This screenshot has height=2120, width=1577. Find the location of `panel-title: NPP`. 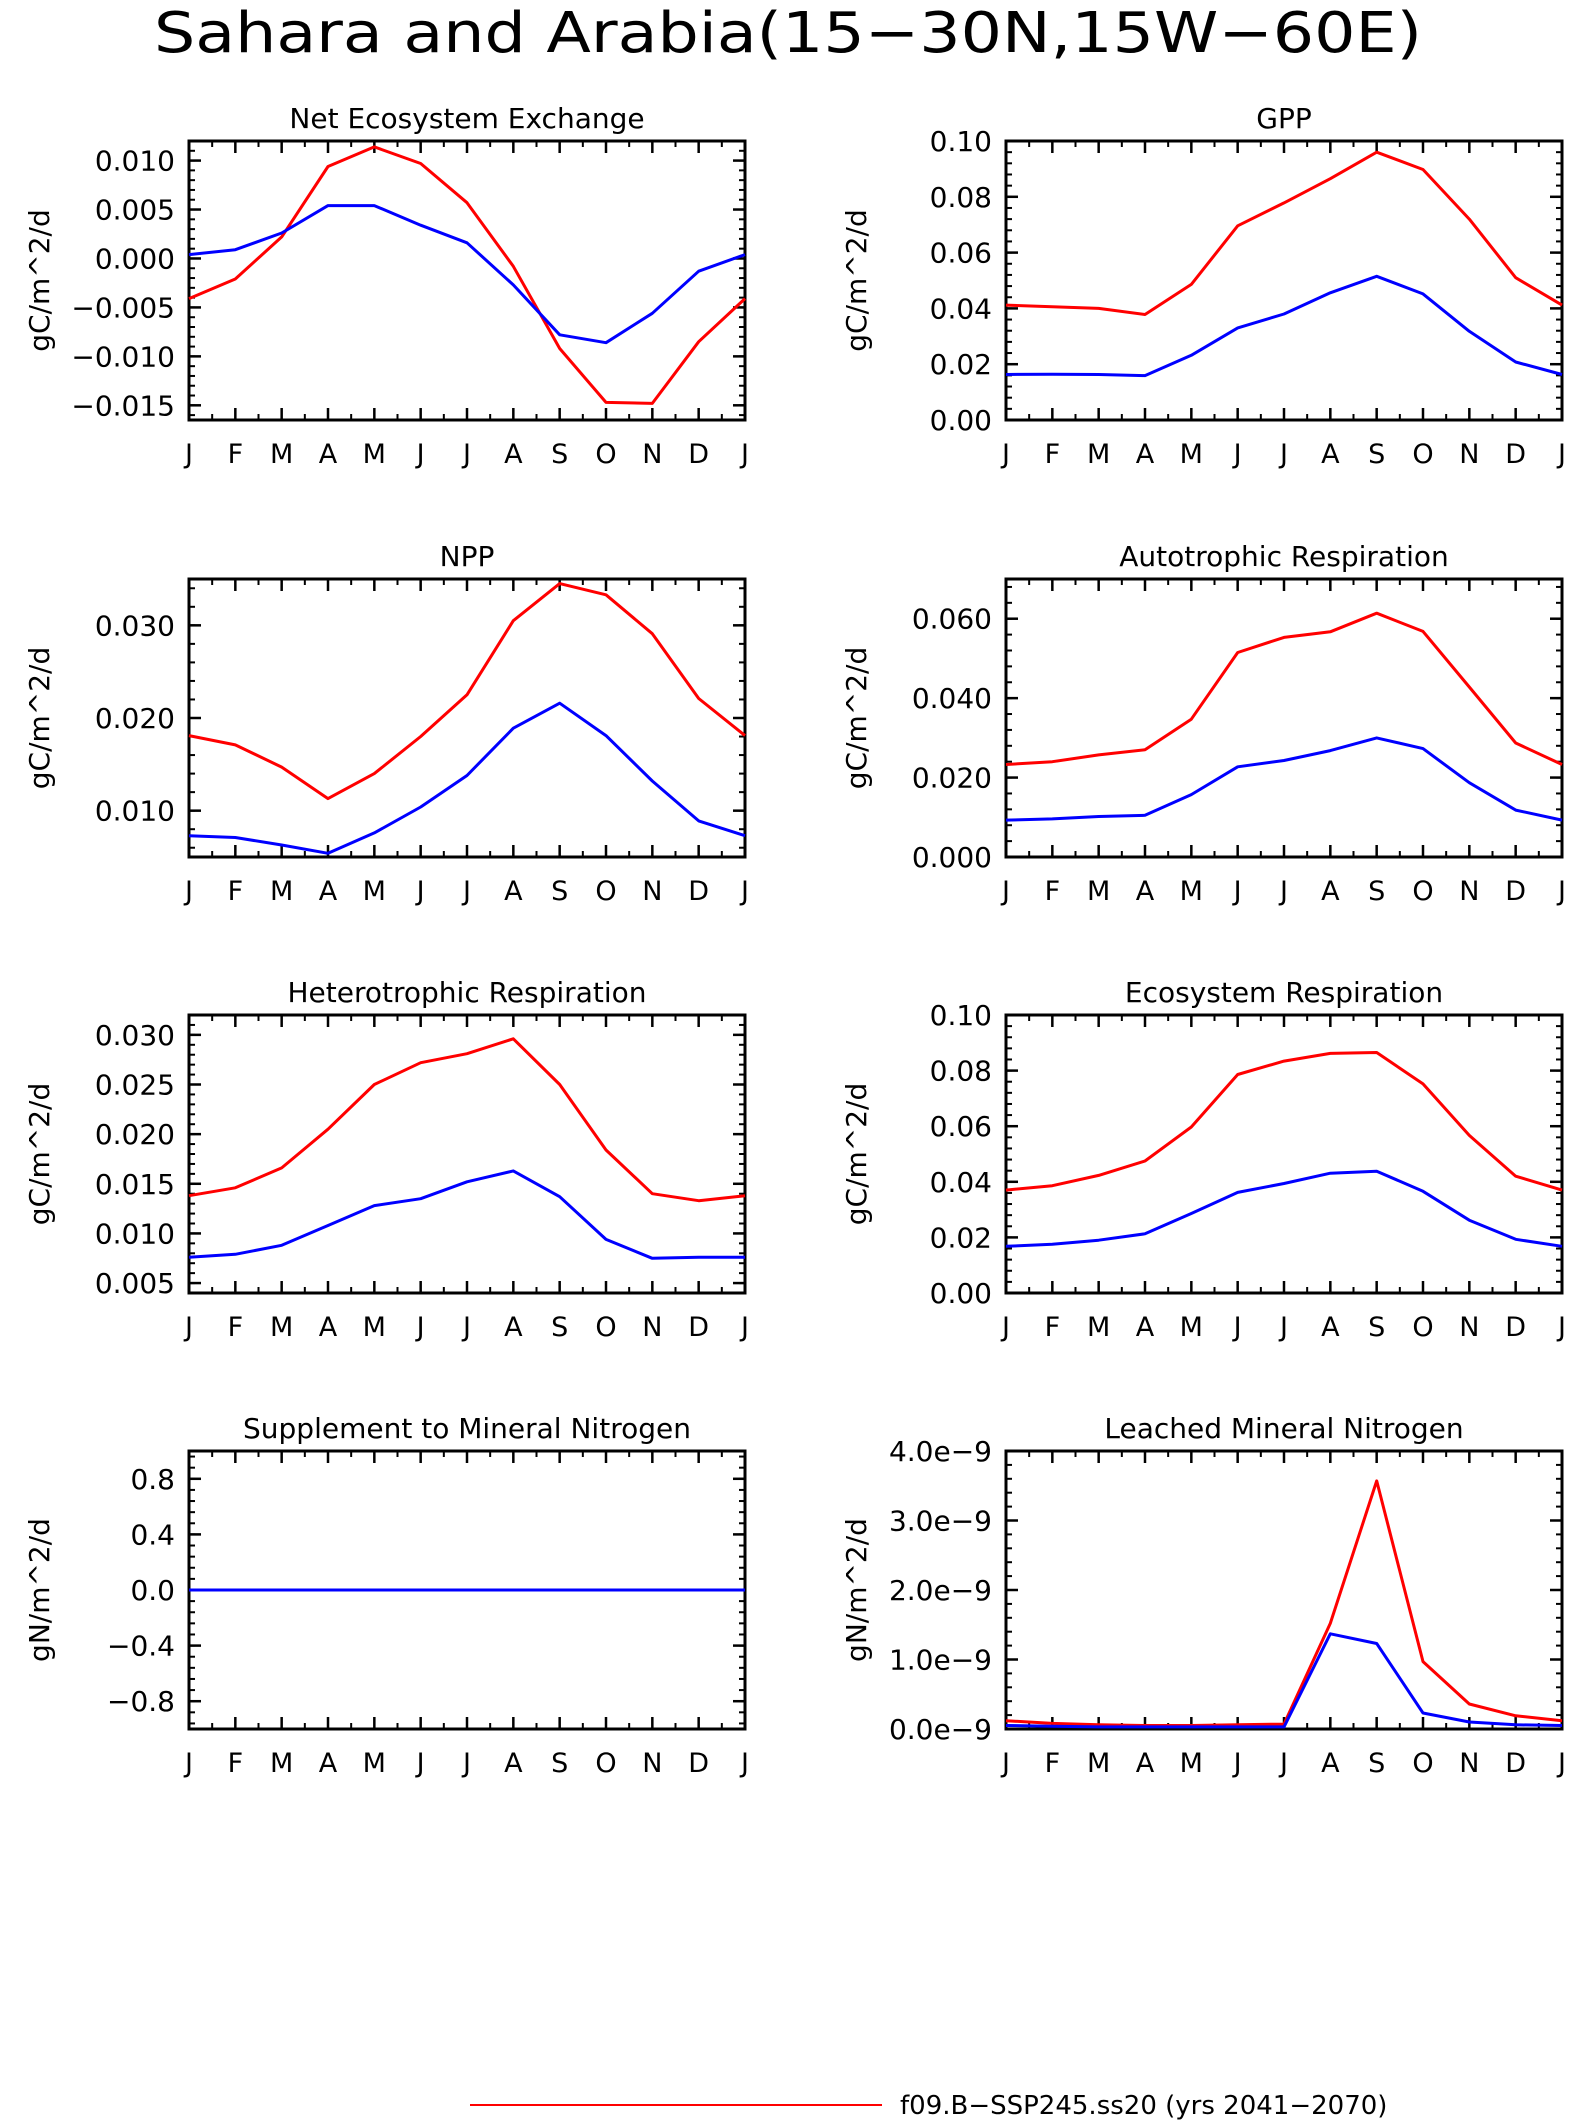

panel-title: NPP is located at coordinates (467, 556).